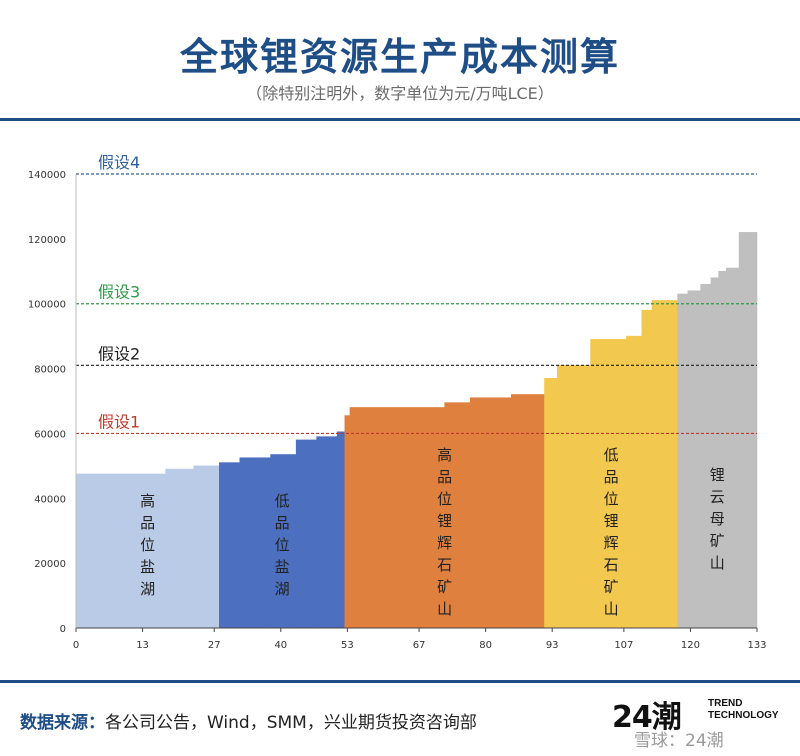  What do you see at coordinates (63, 629) in the screenshot?
I see `y-tick-label: 0` at bounding box center [63, 629].